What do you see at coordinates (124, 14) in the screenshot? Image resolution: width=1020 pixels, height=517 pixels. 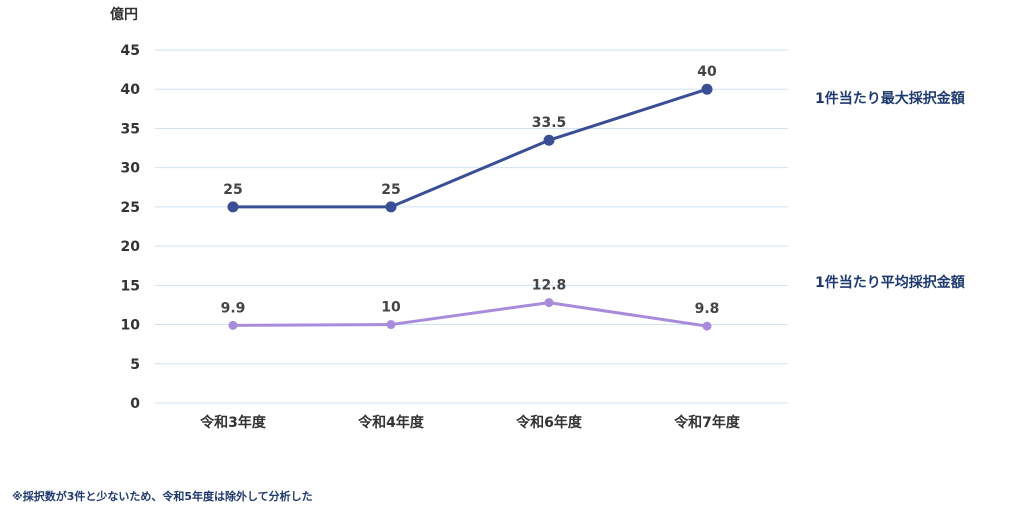 I see `y-axis-label: 億円` at bounding box center [124, 14].